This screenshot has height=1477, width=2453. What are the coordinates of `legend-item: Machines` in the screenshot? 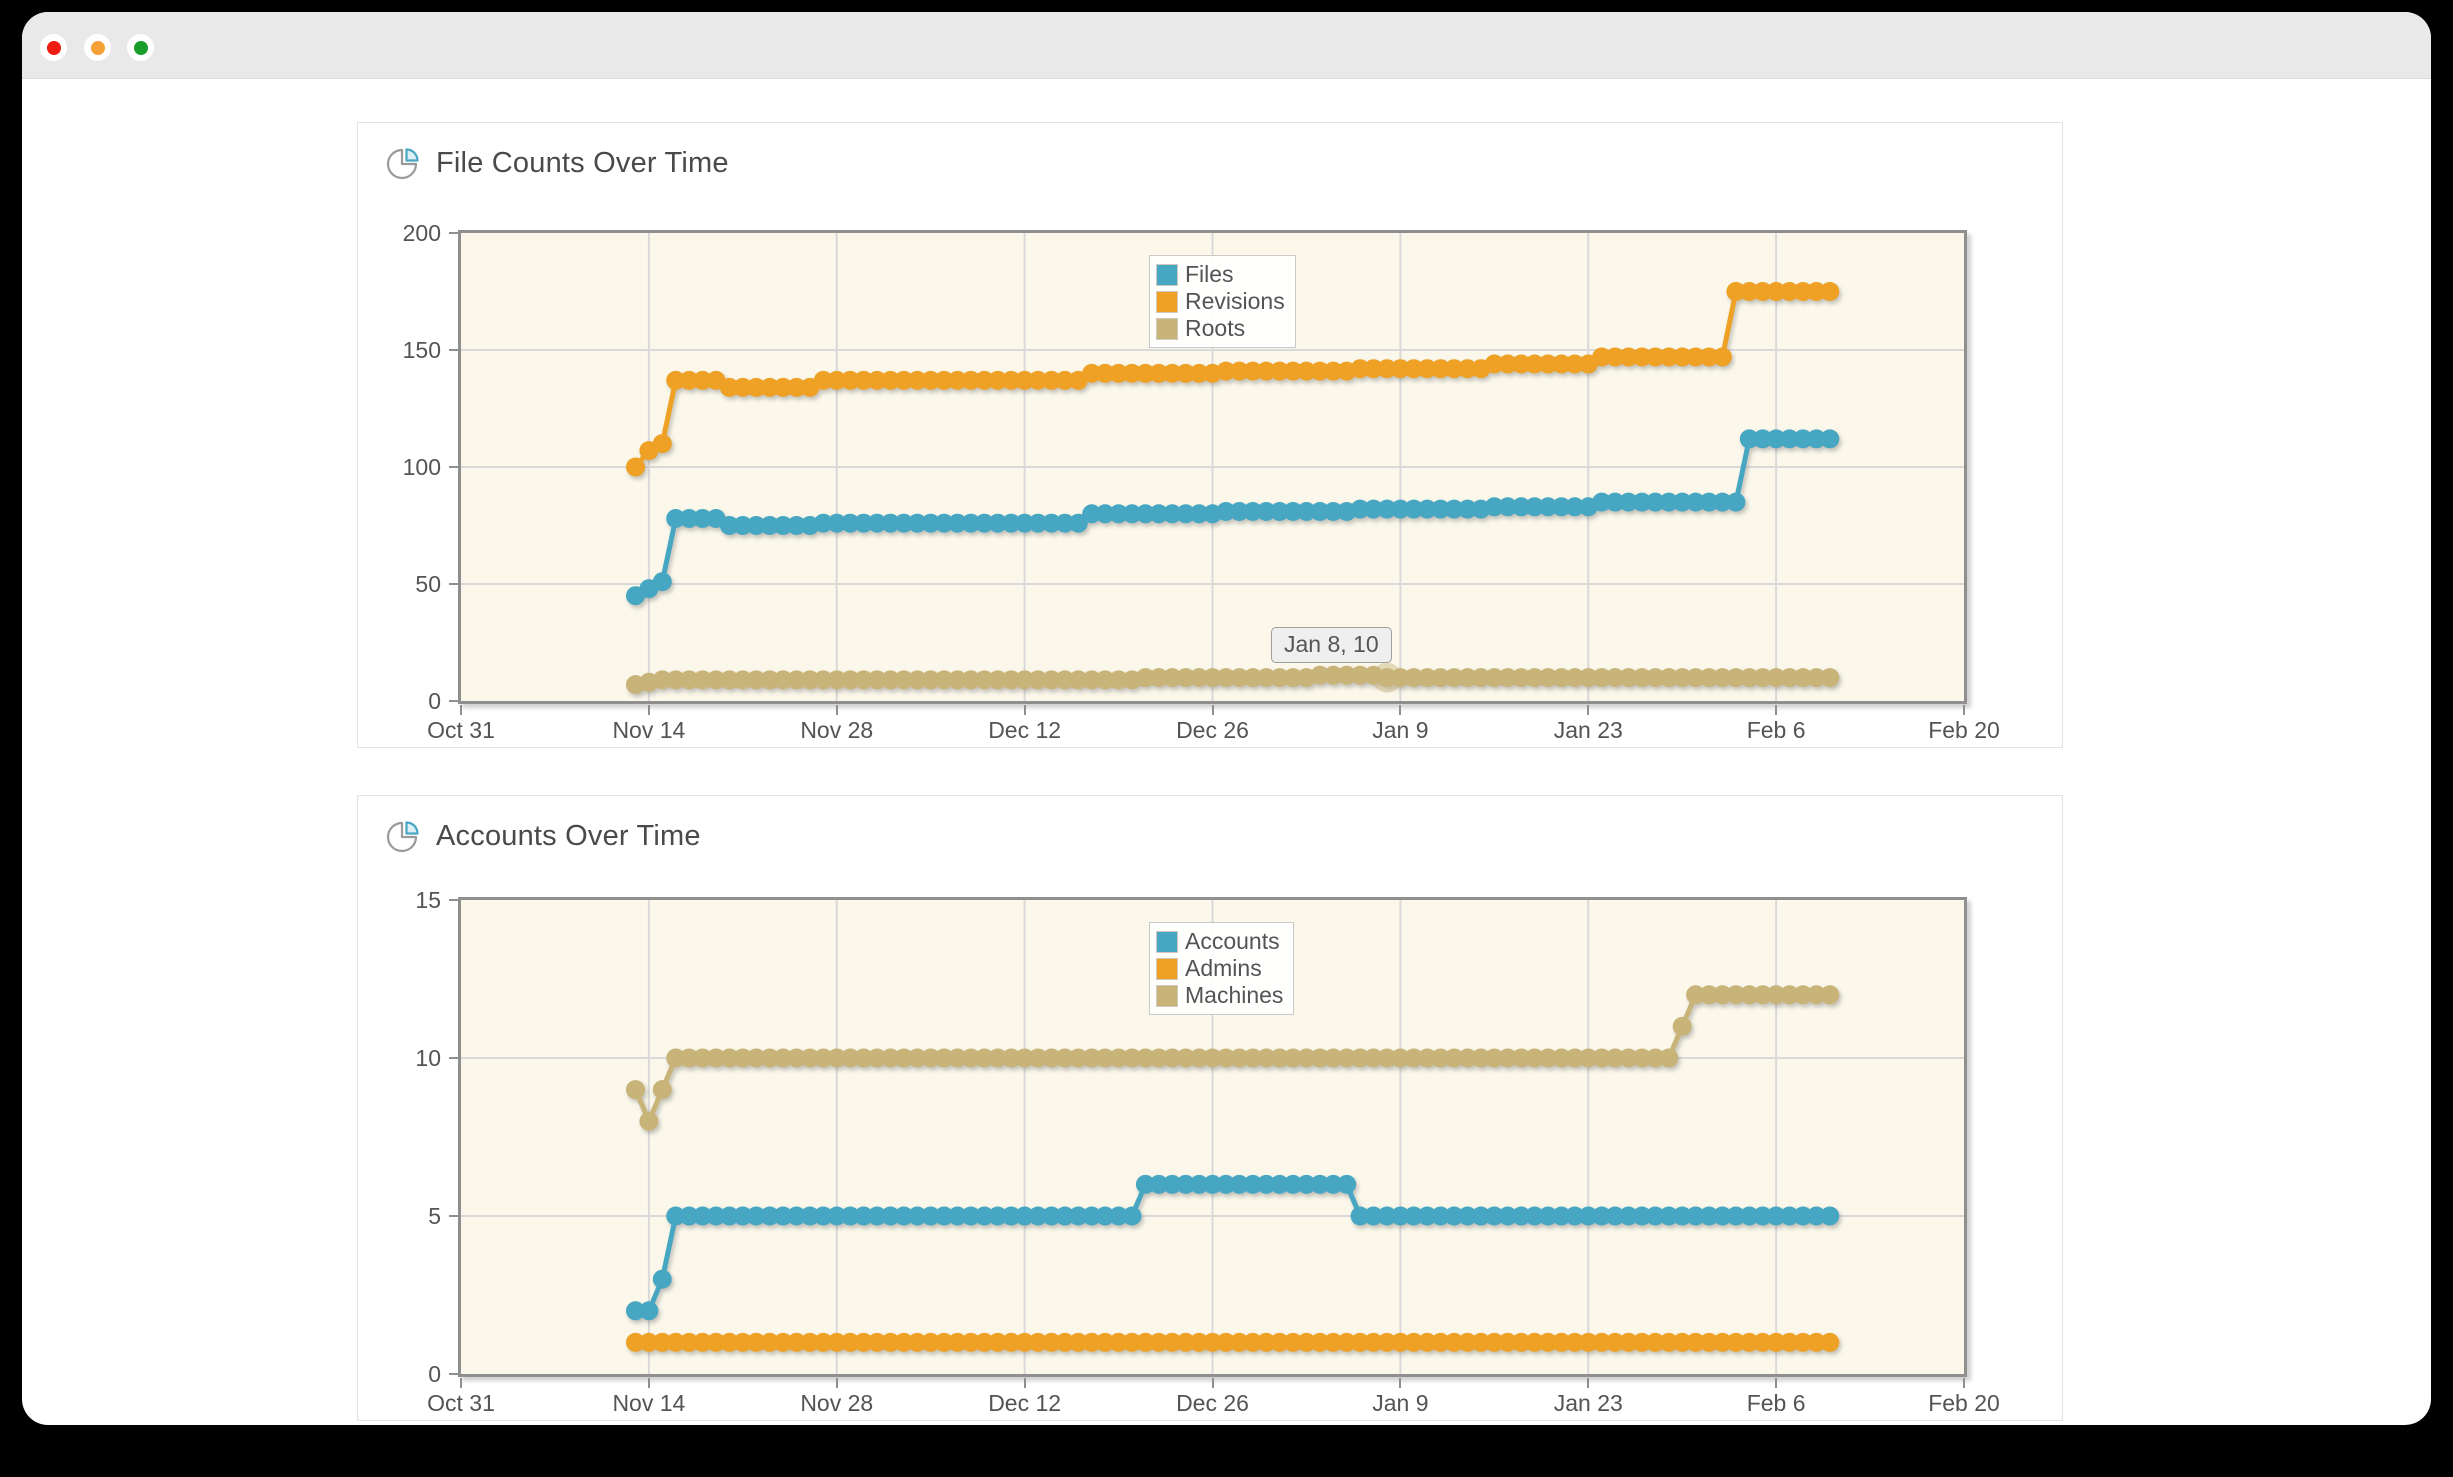 It's located at (1219, 995).